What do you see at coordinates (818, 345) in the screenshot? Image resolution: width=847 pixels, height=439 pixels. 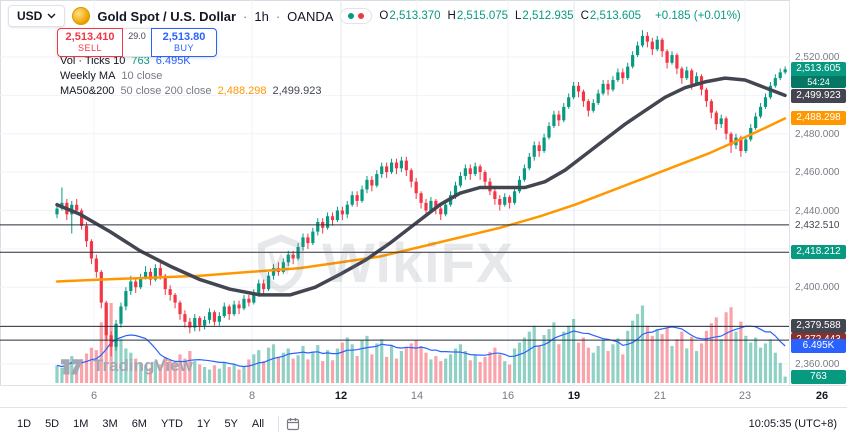 I see `volume-ma-badge: 6.495K` at bounding box center [818, 345].